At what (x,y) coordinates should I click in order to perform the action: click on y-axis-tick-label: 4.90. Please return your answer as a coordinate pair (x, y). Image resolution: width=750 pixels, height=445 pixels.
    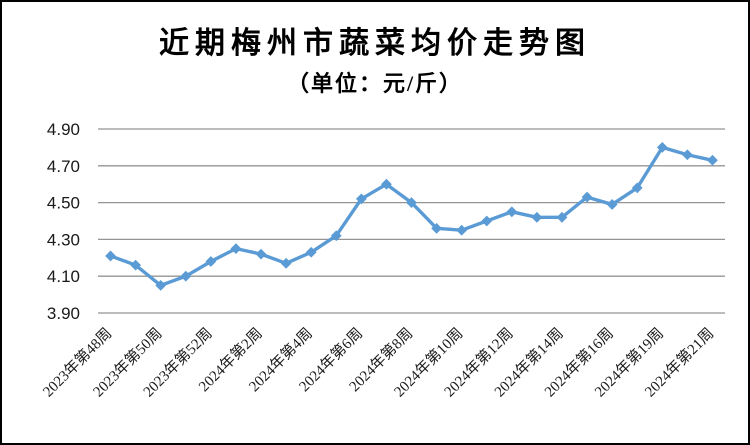
    Looking at the image, I should click on (63, 129).